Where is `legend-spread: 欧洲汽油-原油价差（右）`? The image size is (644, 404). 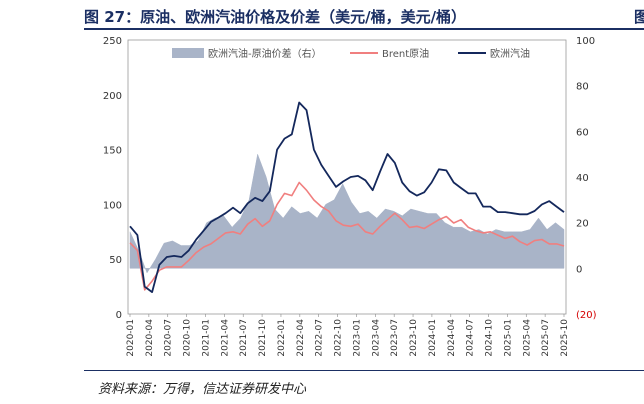
legend-spread: 欧洲汽油-原油价差（右） is located at coordinates (247, 53).